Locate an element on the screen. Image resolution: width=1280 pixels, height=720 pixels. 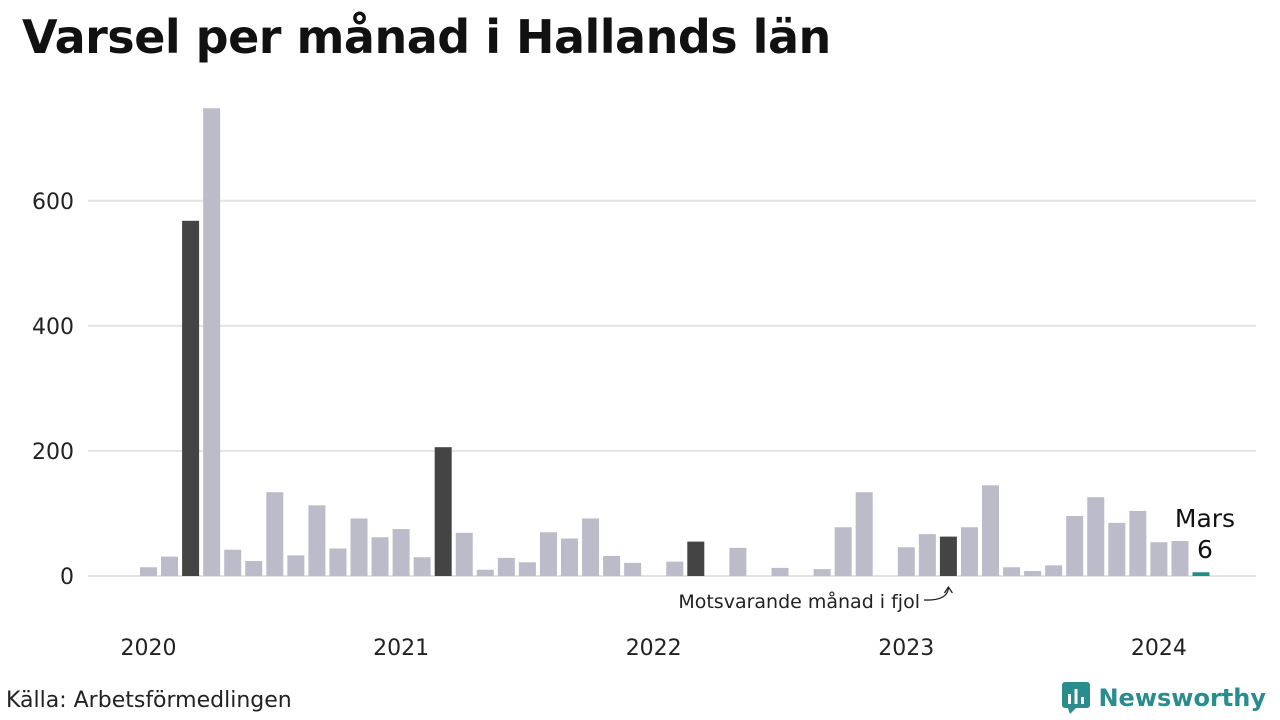
y-tick-label: 0 is located at coordinates (67, 577).